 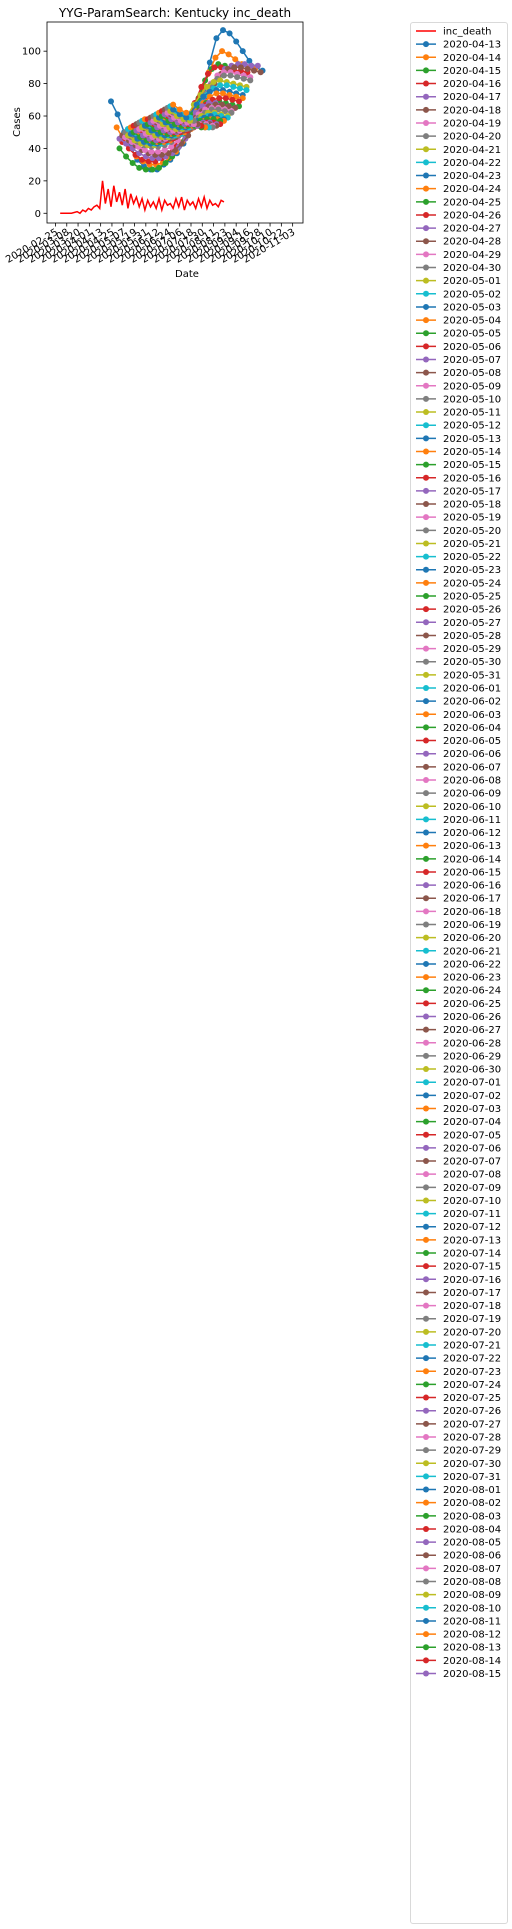 I want to click on legend-label: 2020-08-04, so click(x=472, y=1529).